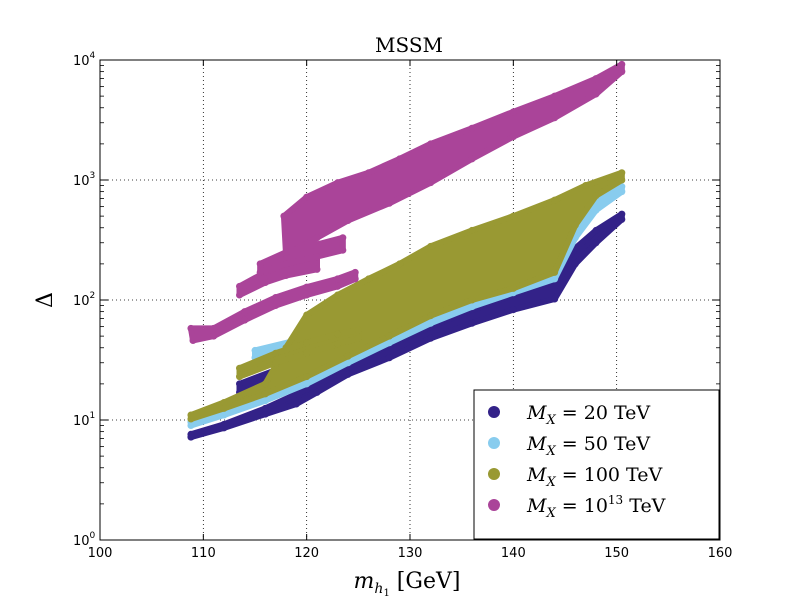 This screenshot has width=800, height=600. Describe the element at coordinates (588, 446) in the screenshot. I see `legend-label: MX = 50 TeV` at that location.